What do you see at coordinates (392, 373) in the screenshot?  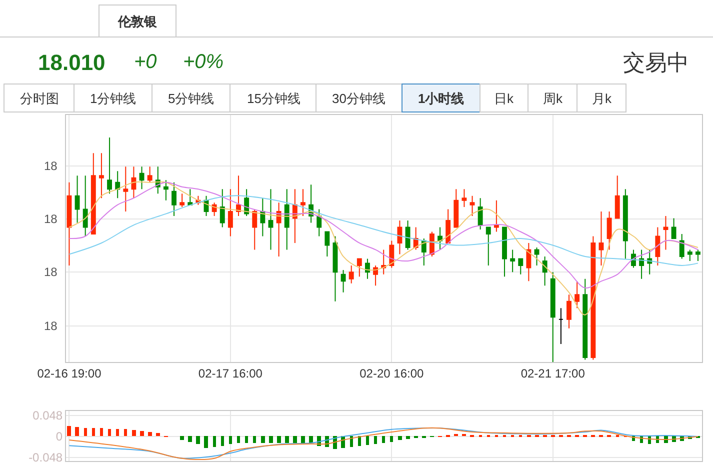 I see `x-tick-label: 02-20 16:00` at bounding box center [392, 373].